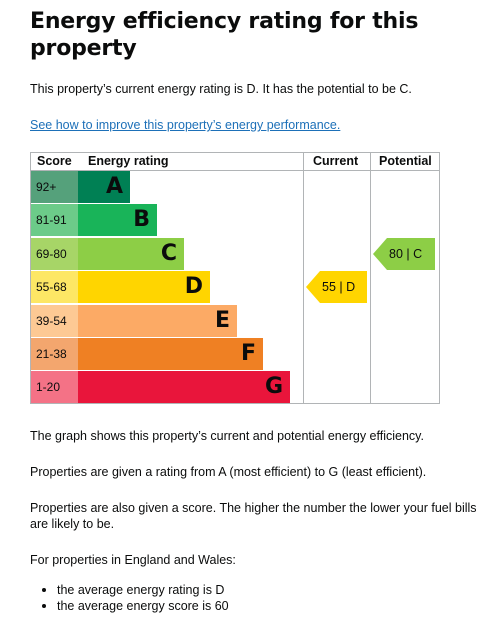 This screenshot has width=503, height=633. I want to click on band-score-range: 92+, so click(54, 187).